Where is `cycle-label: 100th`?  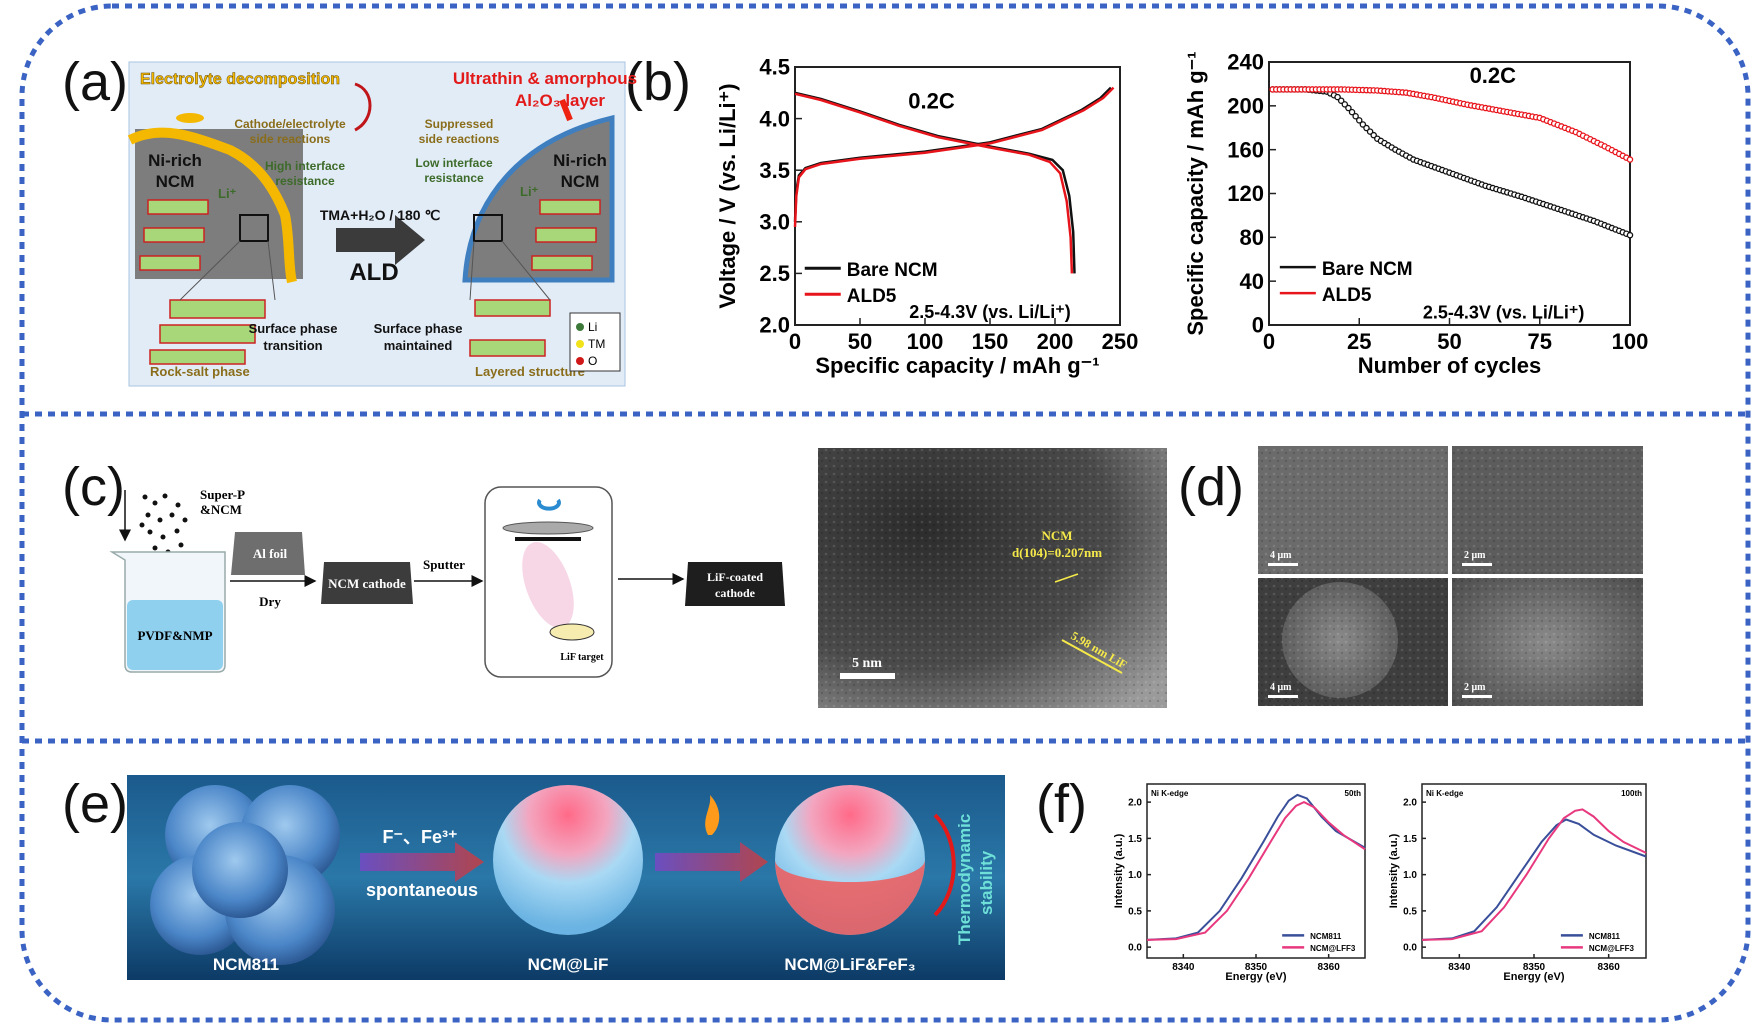
cycle-label: 100th is located at coordinates (1631, 793).